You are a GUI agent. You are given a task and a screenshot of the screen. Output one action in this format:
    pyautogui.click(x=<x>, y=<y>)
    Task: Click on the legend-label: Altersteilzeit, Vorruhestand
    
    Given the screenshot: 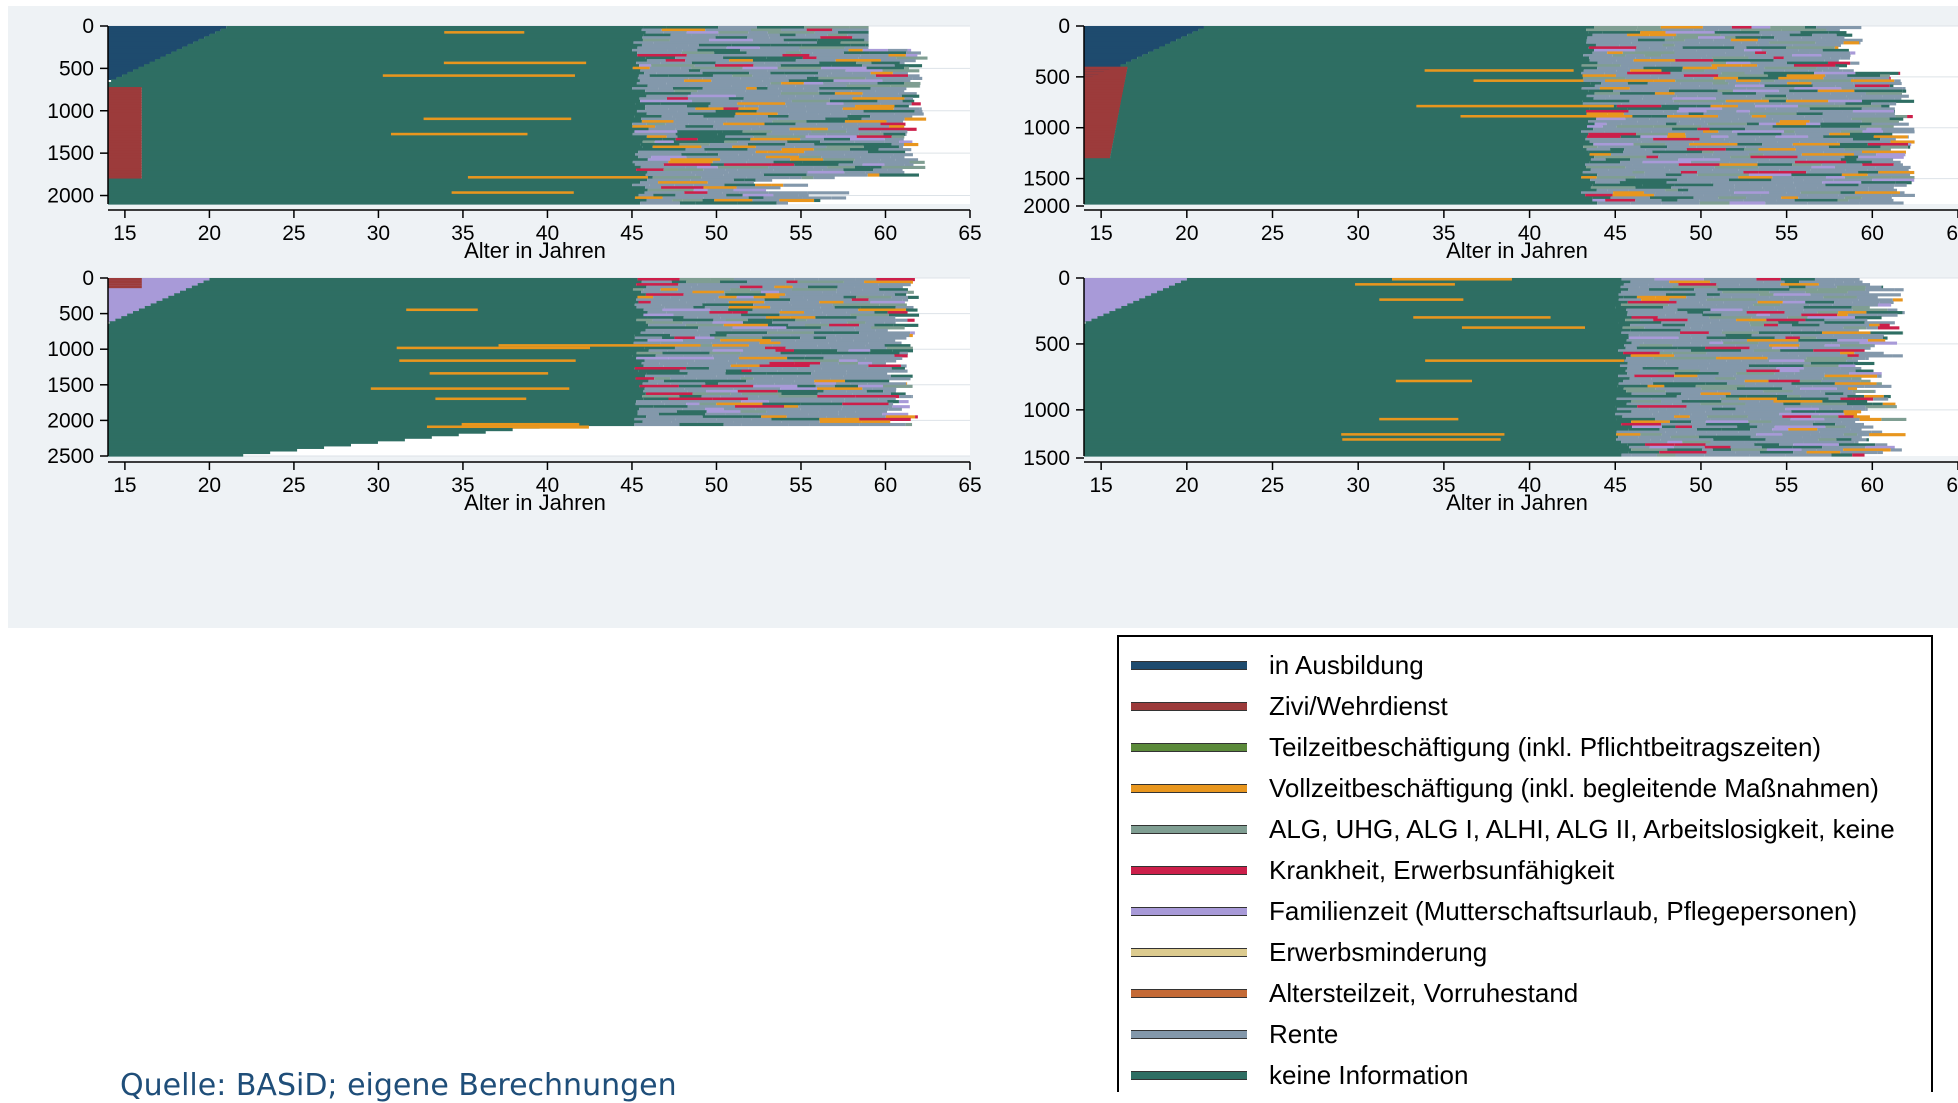 What is the action you would take?
    pyautogui.click(x=1423, y=993)
    